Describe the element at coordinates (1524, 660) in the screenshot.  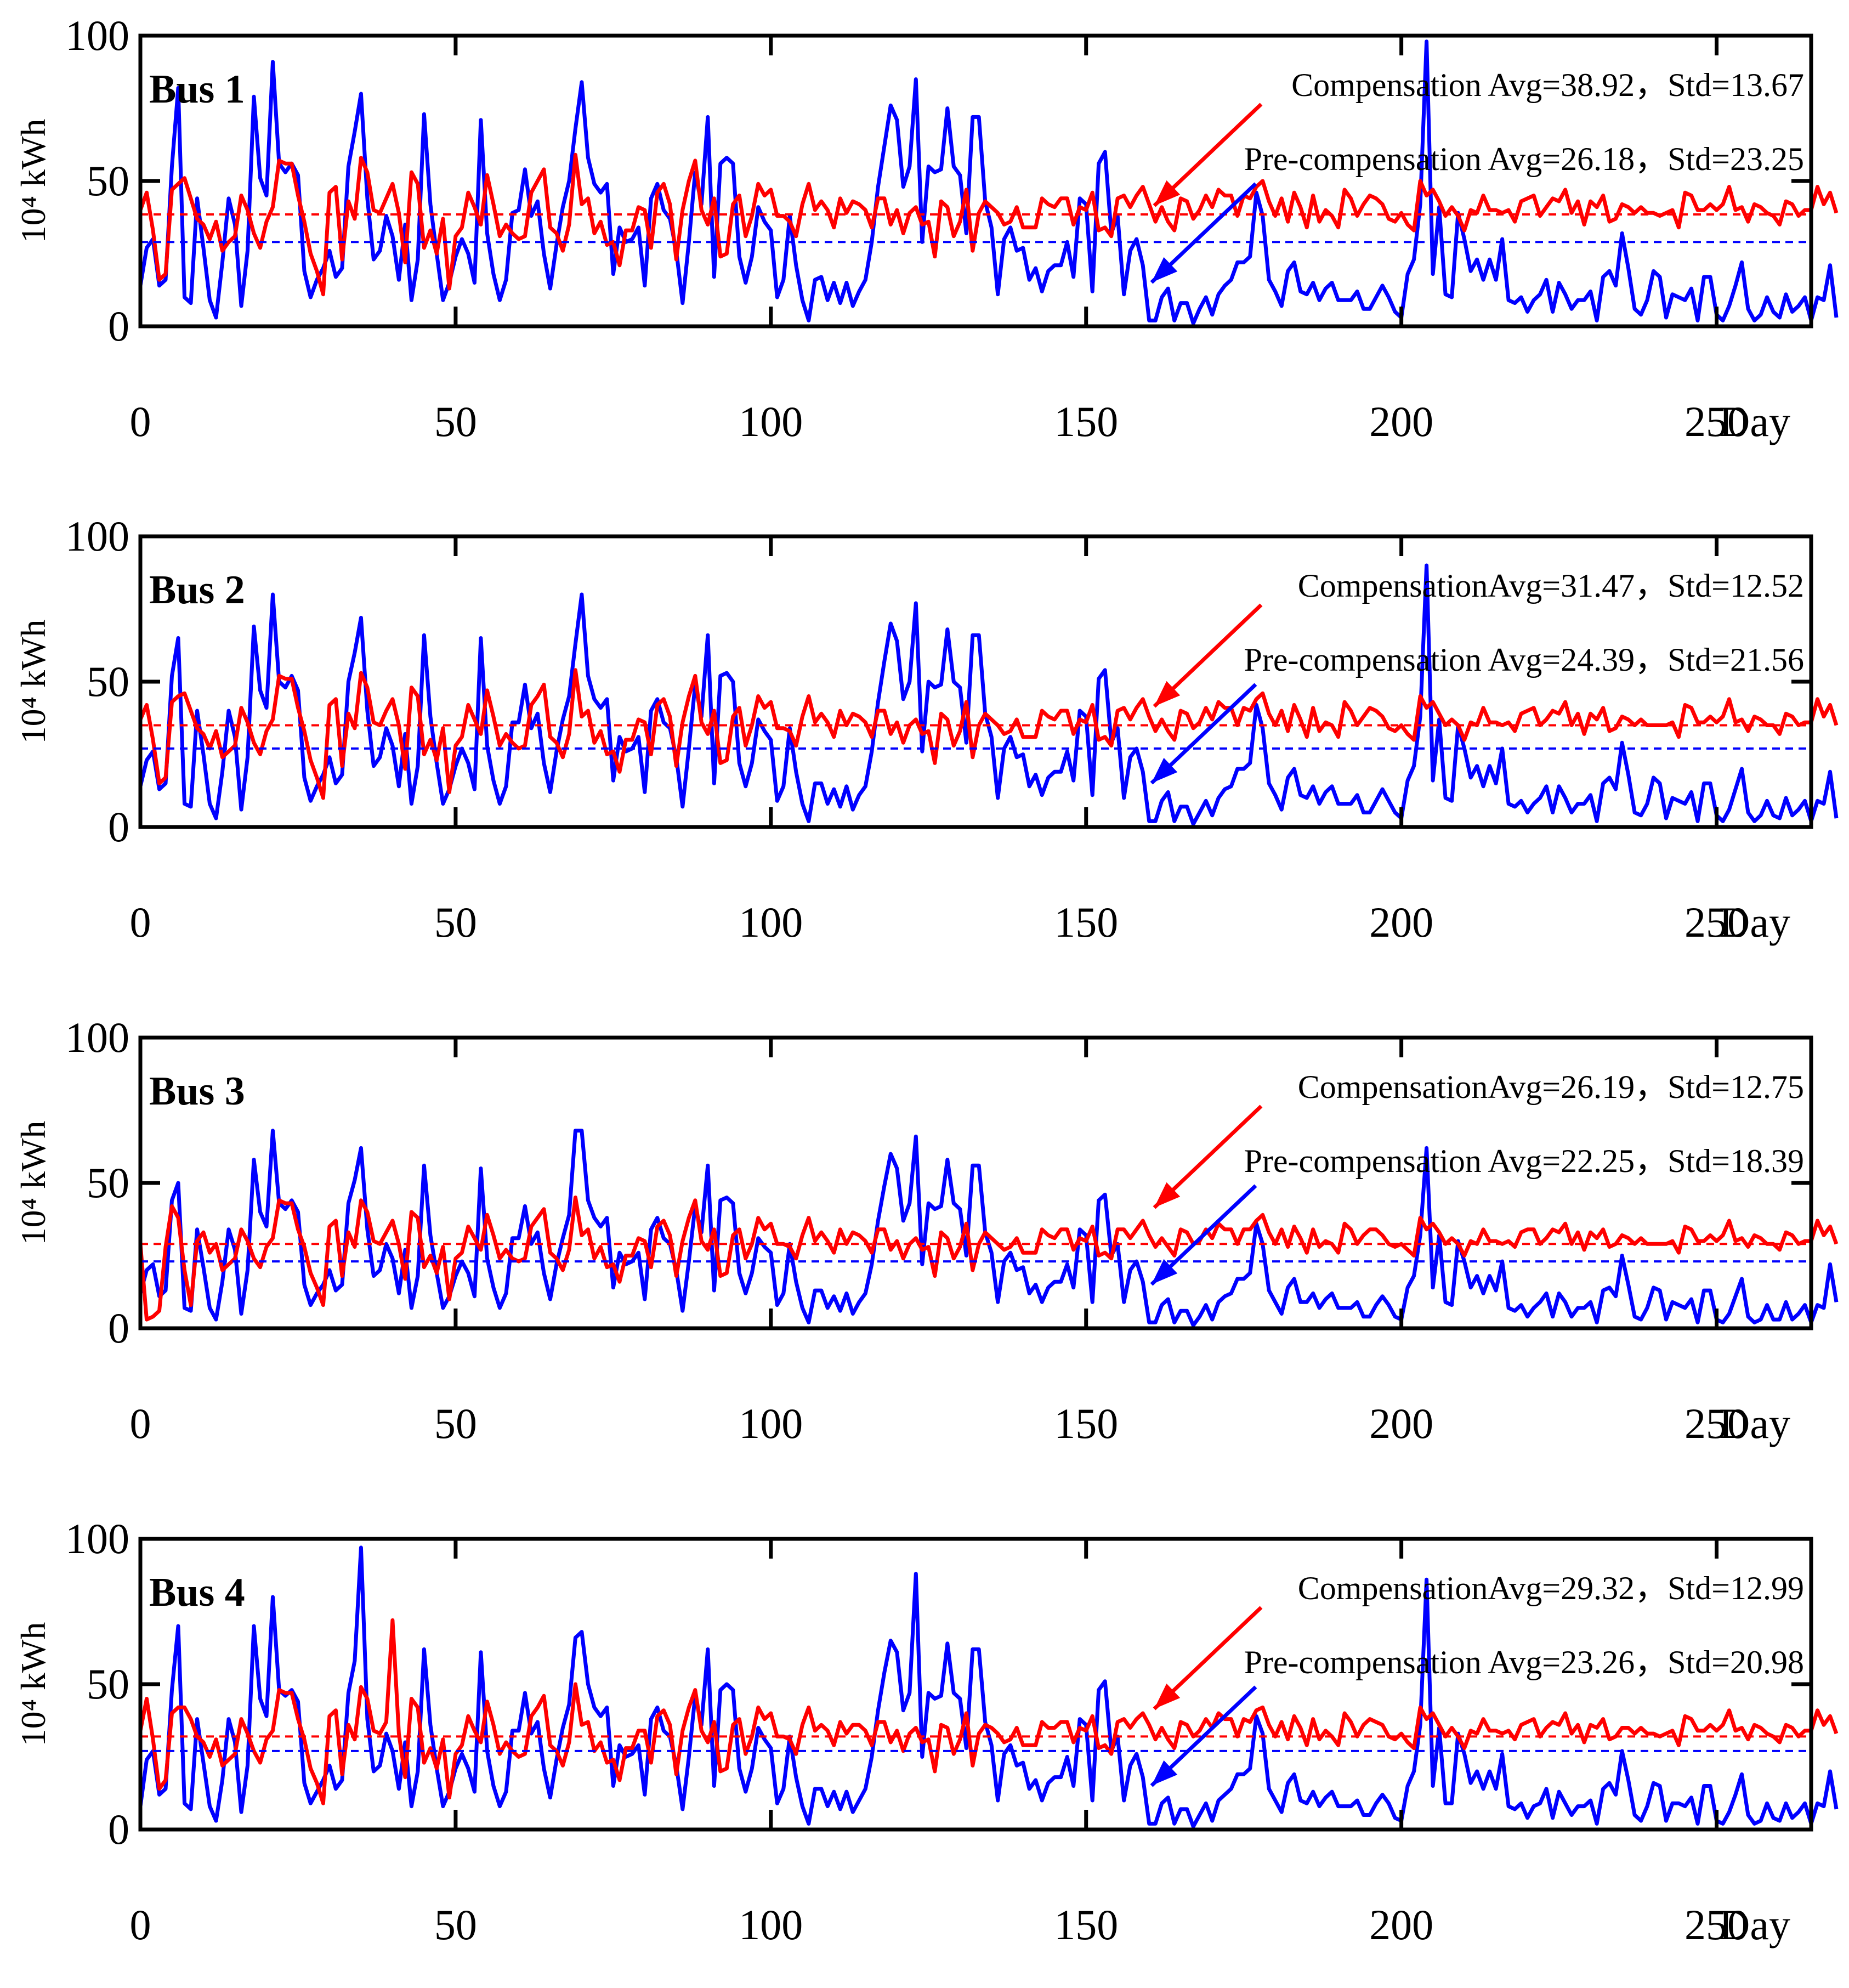
I see `pre-compensation-annotation: Pre-compensation Avg=24.39，Std=21.56` at that location.